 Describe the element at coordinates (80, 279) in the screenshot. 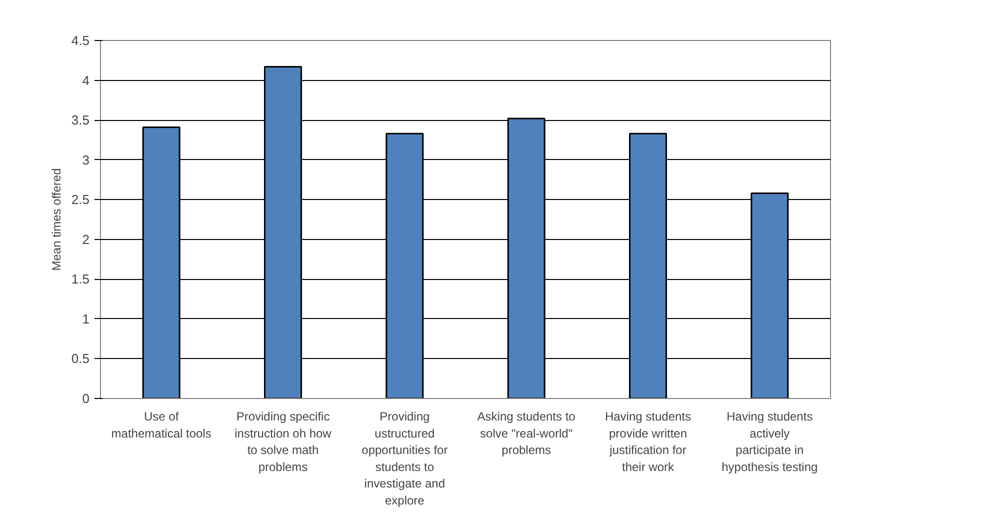

I see `y-tick-label: 1.5` at that location.